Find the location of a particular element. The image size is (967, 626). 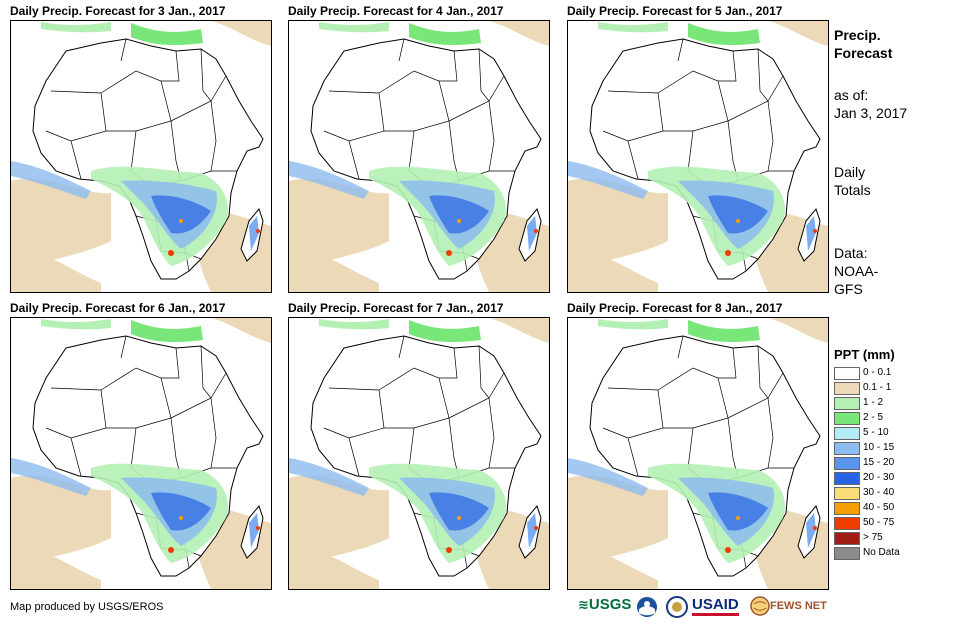

legend-item: No Data is located at coordinates (874, 553).